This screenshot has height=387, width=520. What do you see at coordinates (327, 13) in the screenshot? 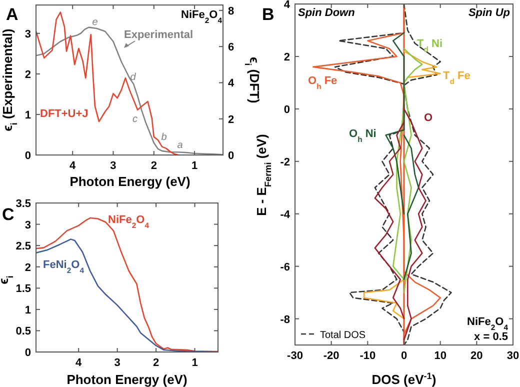
I see `annotation: Spin Down` at bounding box center [327, 13].